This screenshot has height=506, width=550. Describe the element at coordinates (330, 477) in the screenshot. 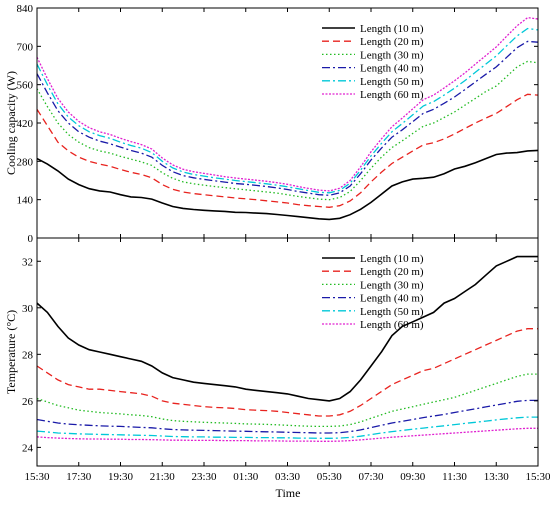

I see `x-tick-label: 05:30` at that location.